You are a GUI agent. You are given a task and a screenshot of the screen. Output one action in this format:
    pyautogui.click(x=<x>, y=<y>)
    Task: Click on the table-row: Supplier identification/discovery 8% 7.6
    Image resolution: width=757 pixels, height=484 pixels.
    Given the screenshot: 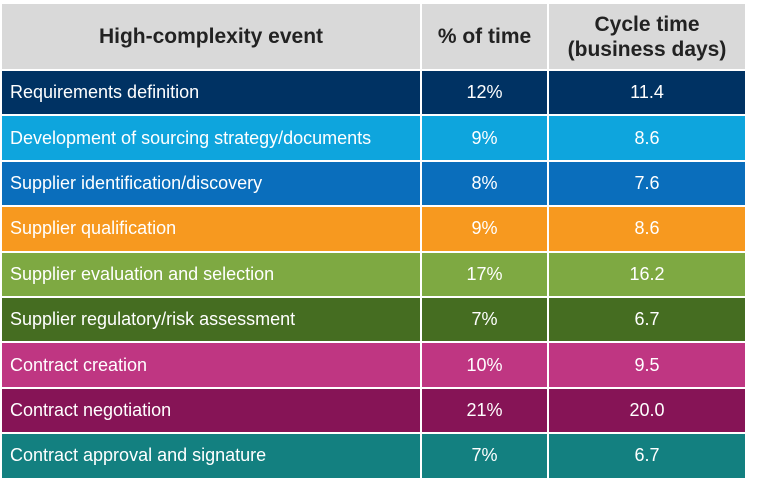 What is the action you would take?
    pyautogui.click(x=374, y=184)
    